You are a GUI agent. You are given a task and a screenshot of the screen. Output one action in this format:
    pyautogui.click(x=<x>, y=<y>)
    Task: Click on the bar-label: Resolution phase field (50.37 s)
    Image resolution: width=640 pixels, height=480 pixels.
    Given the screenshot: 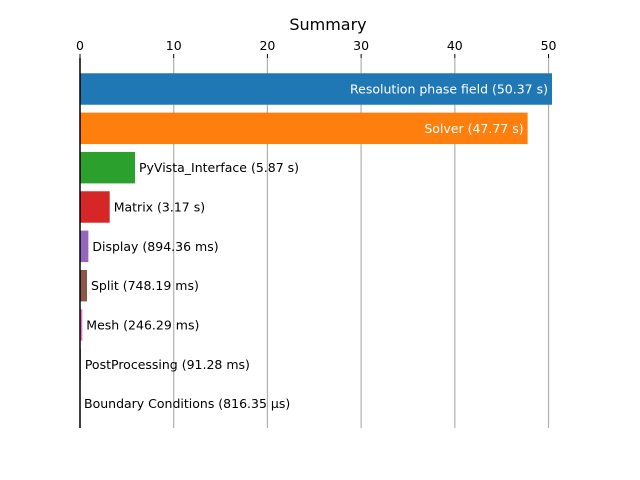 What is the action you would take?
    pyautogui.click(x=449, y=89)
    